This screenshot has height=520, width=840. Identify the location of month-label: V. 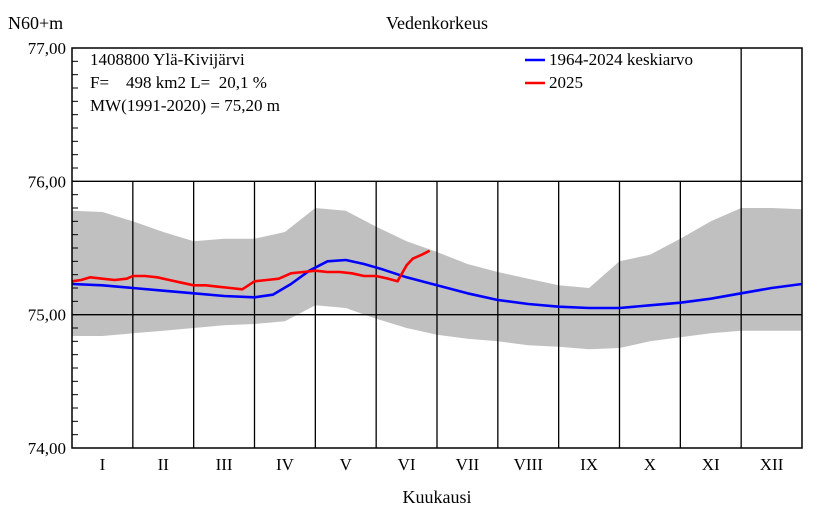
(346, 464).